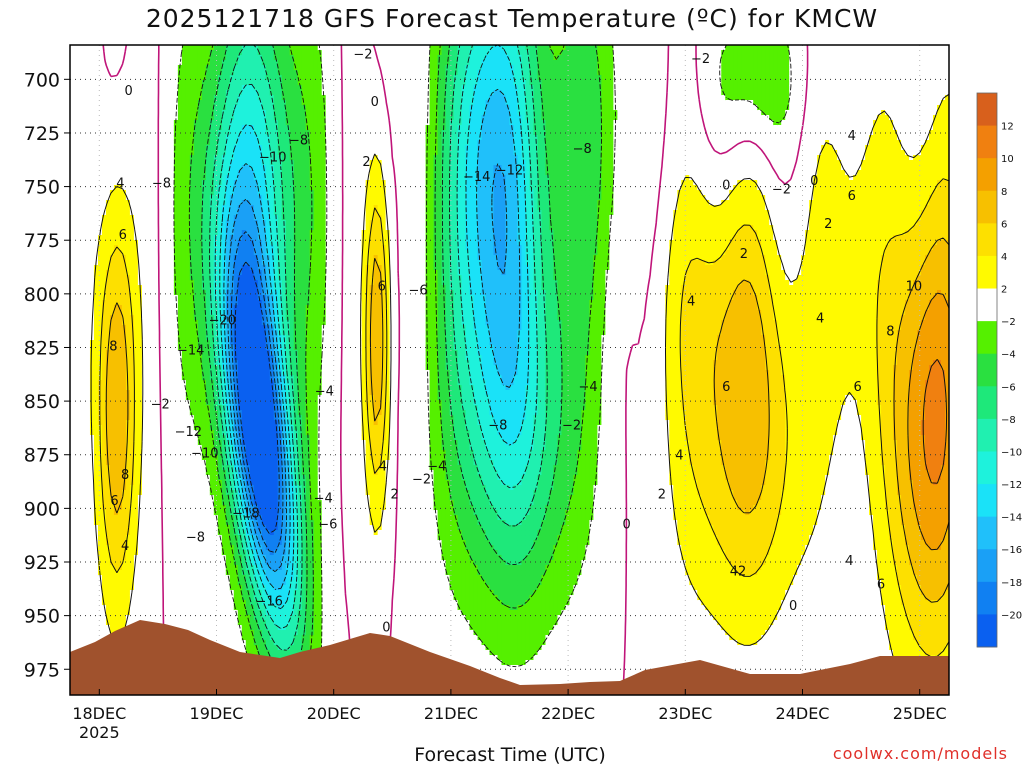 This screenshot has height=768, width=1024. I want to click on x-tick-year: 2025, so click(99, 732).